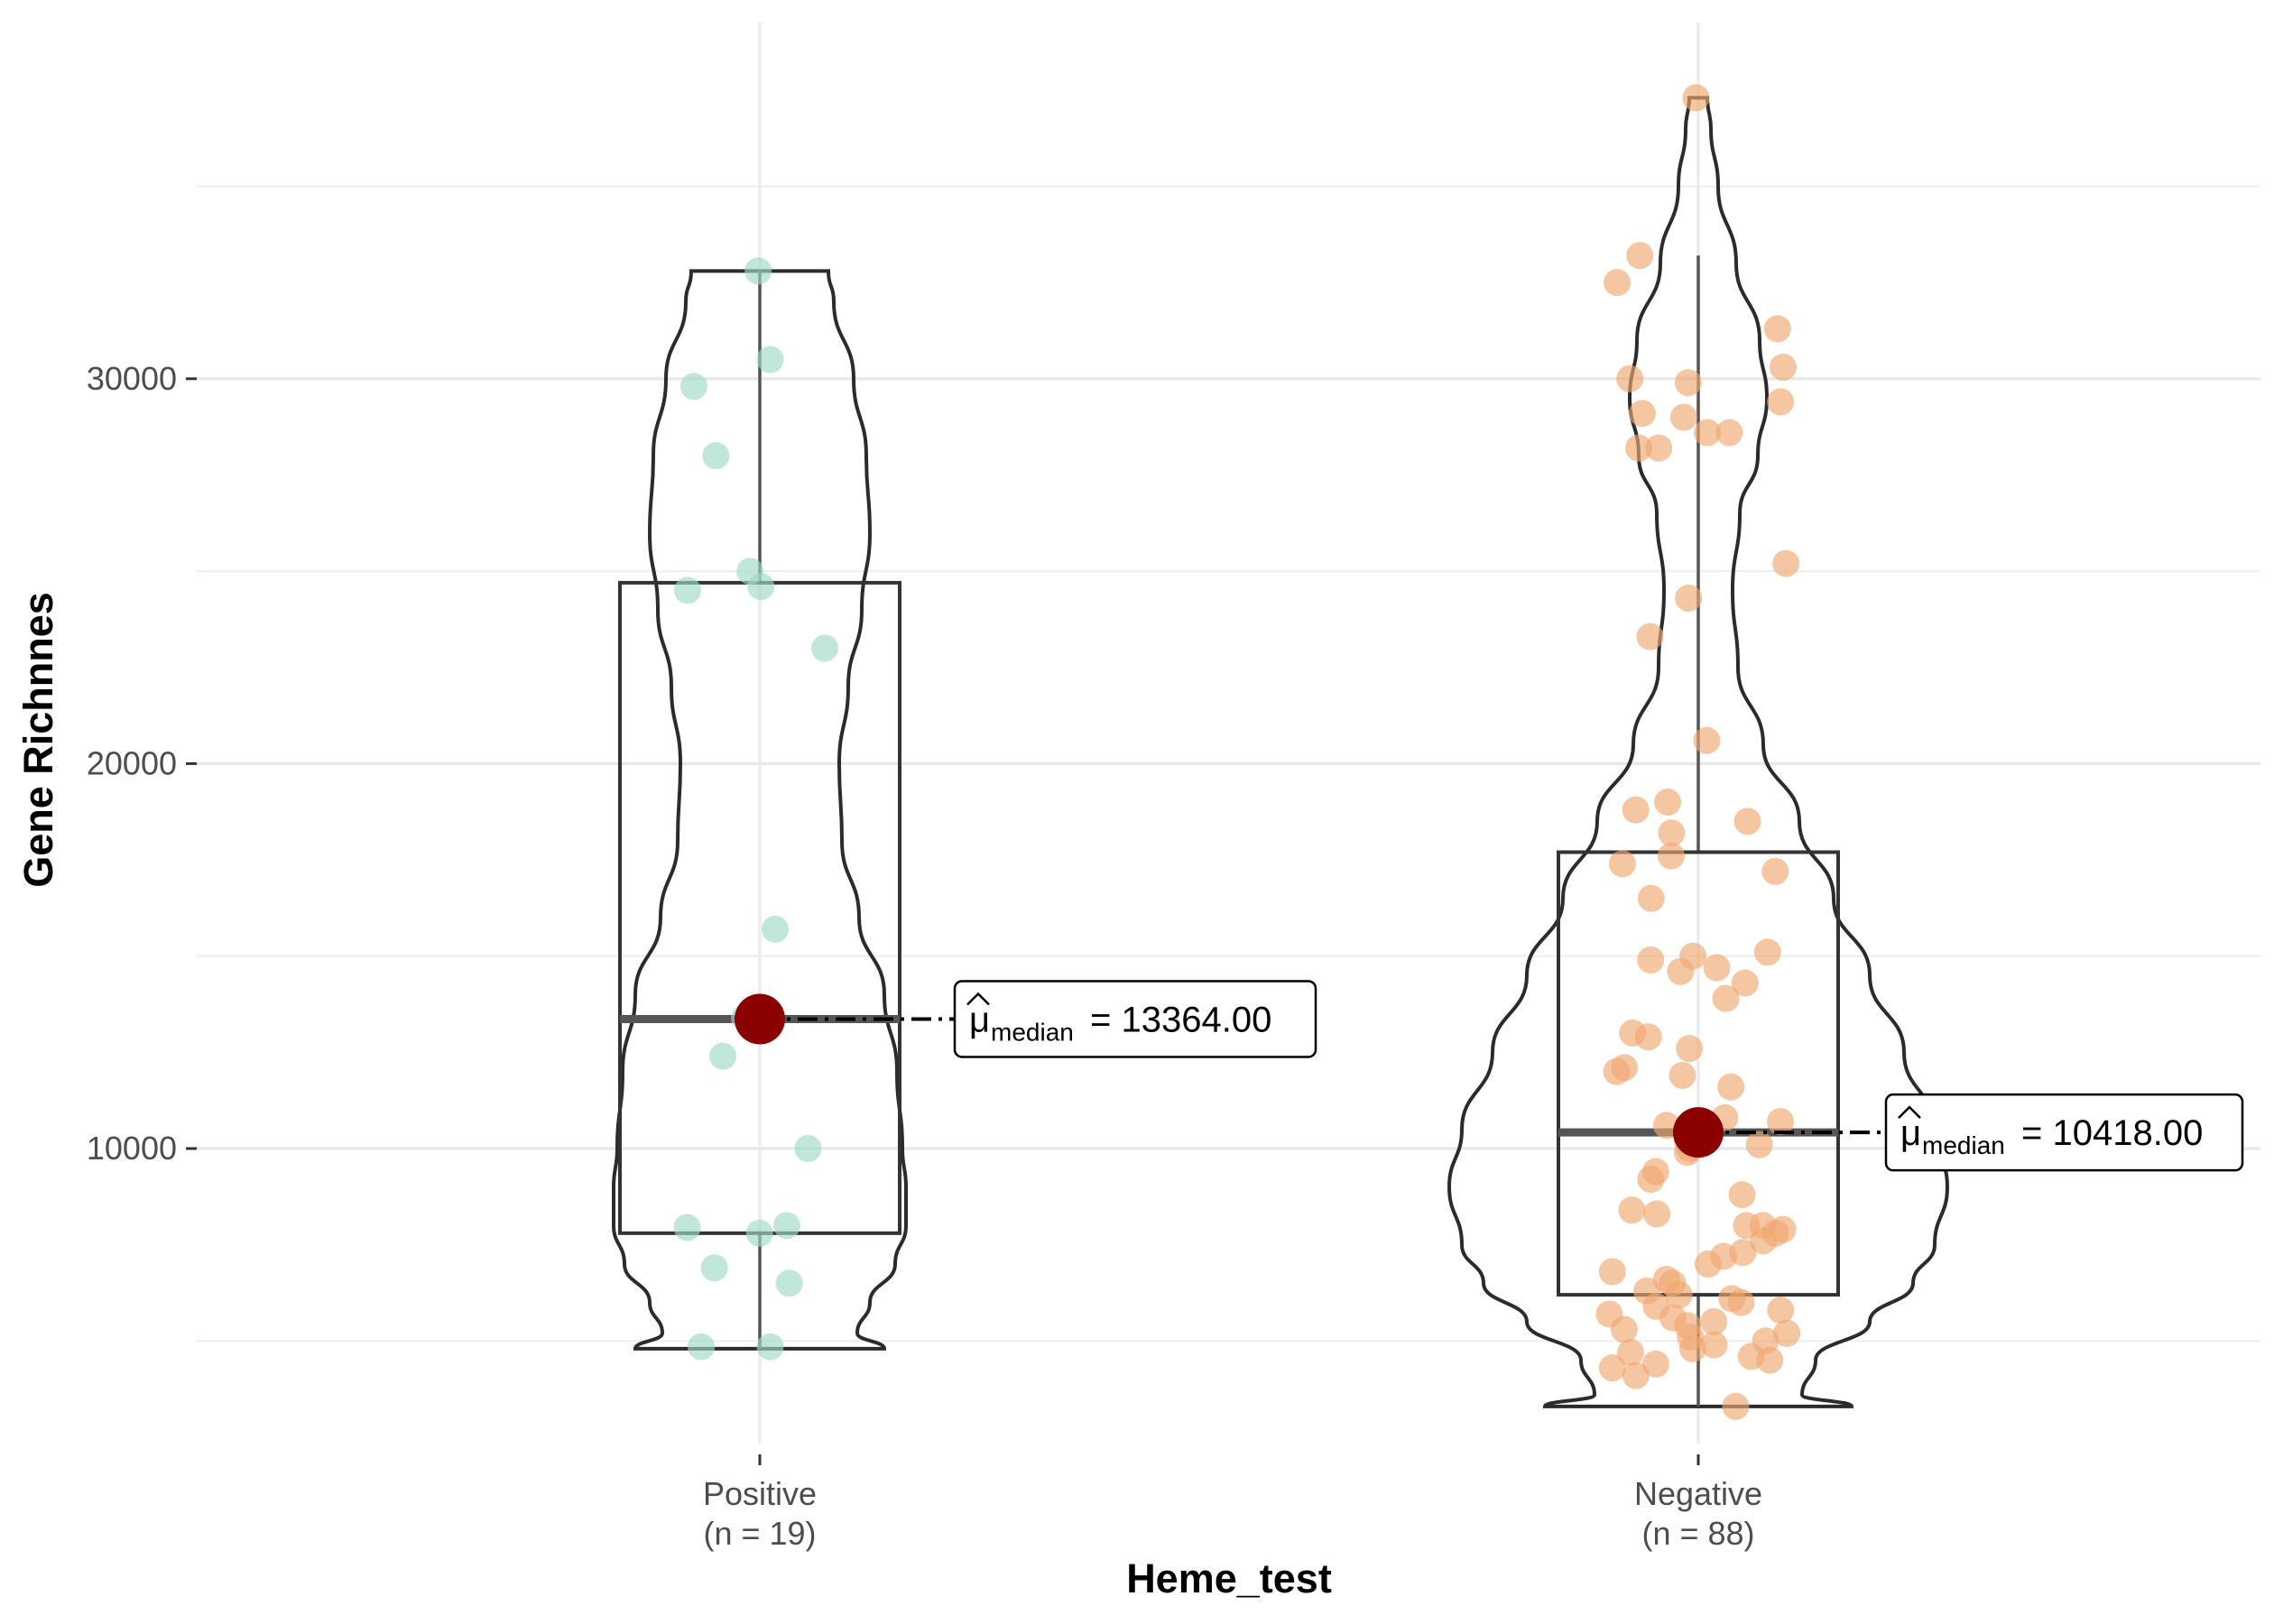  What do you see at coordinates (760, 810) in the screenshot?
I see `violin-positive` at bounding box center [760, 810].